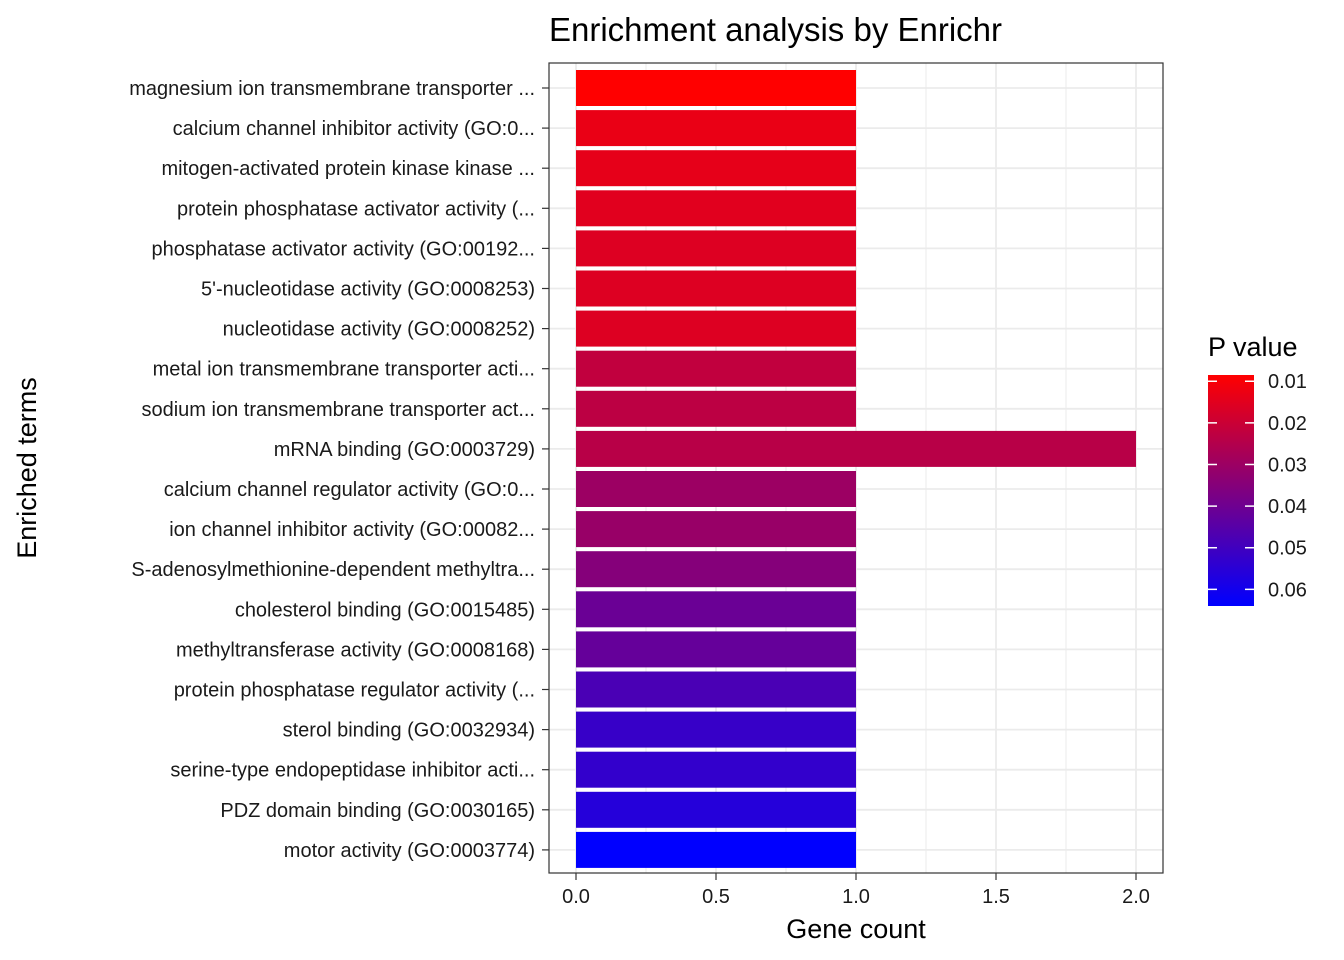 This screenshot has width=1344, height=960. I want to click on y-tick-label: cholesterol binding (GO:0015485), so click(385, 610).